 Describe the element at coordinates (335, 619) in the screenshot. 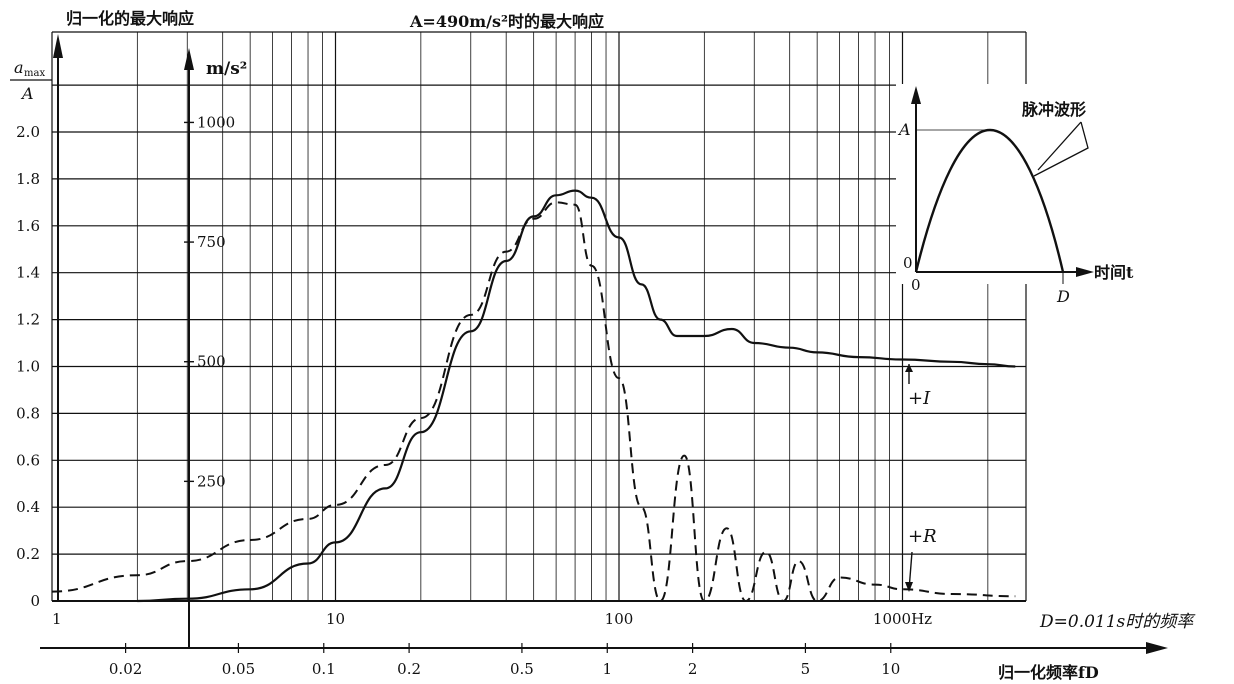

I see `x-tick-label: 10` at that location.